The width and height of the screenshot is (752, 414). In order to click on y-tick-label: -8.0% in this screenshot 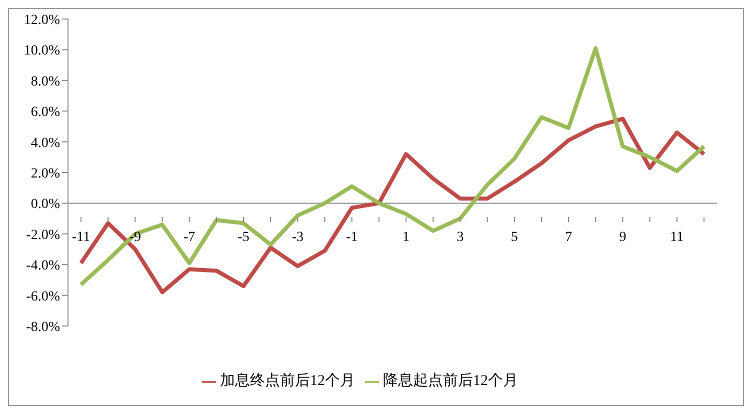, I will do `click(43, 327)`.